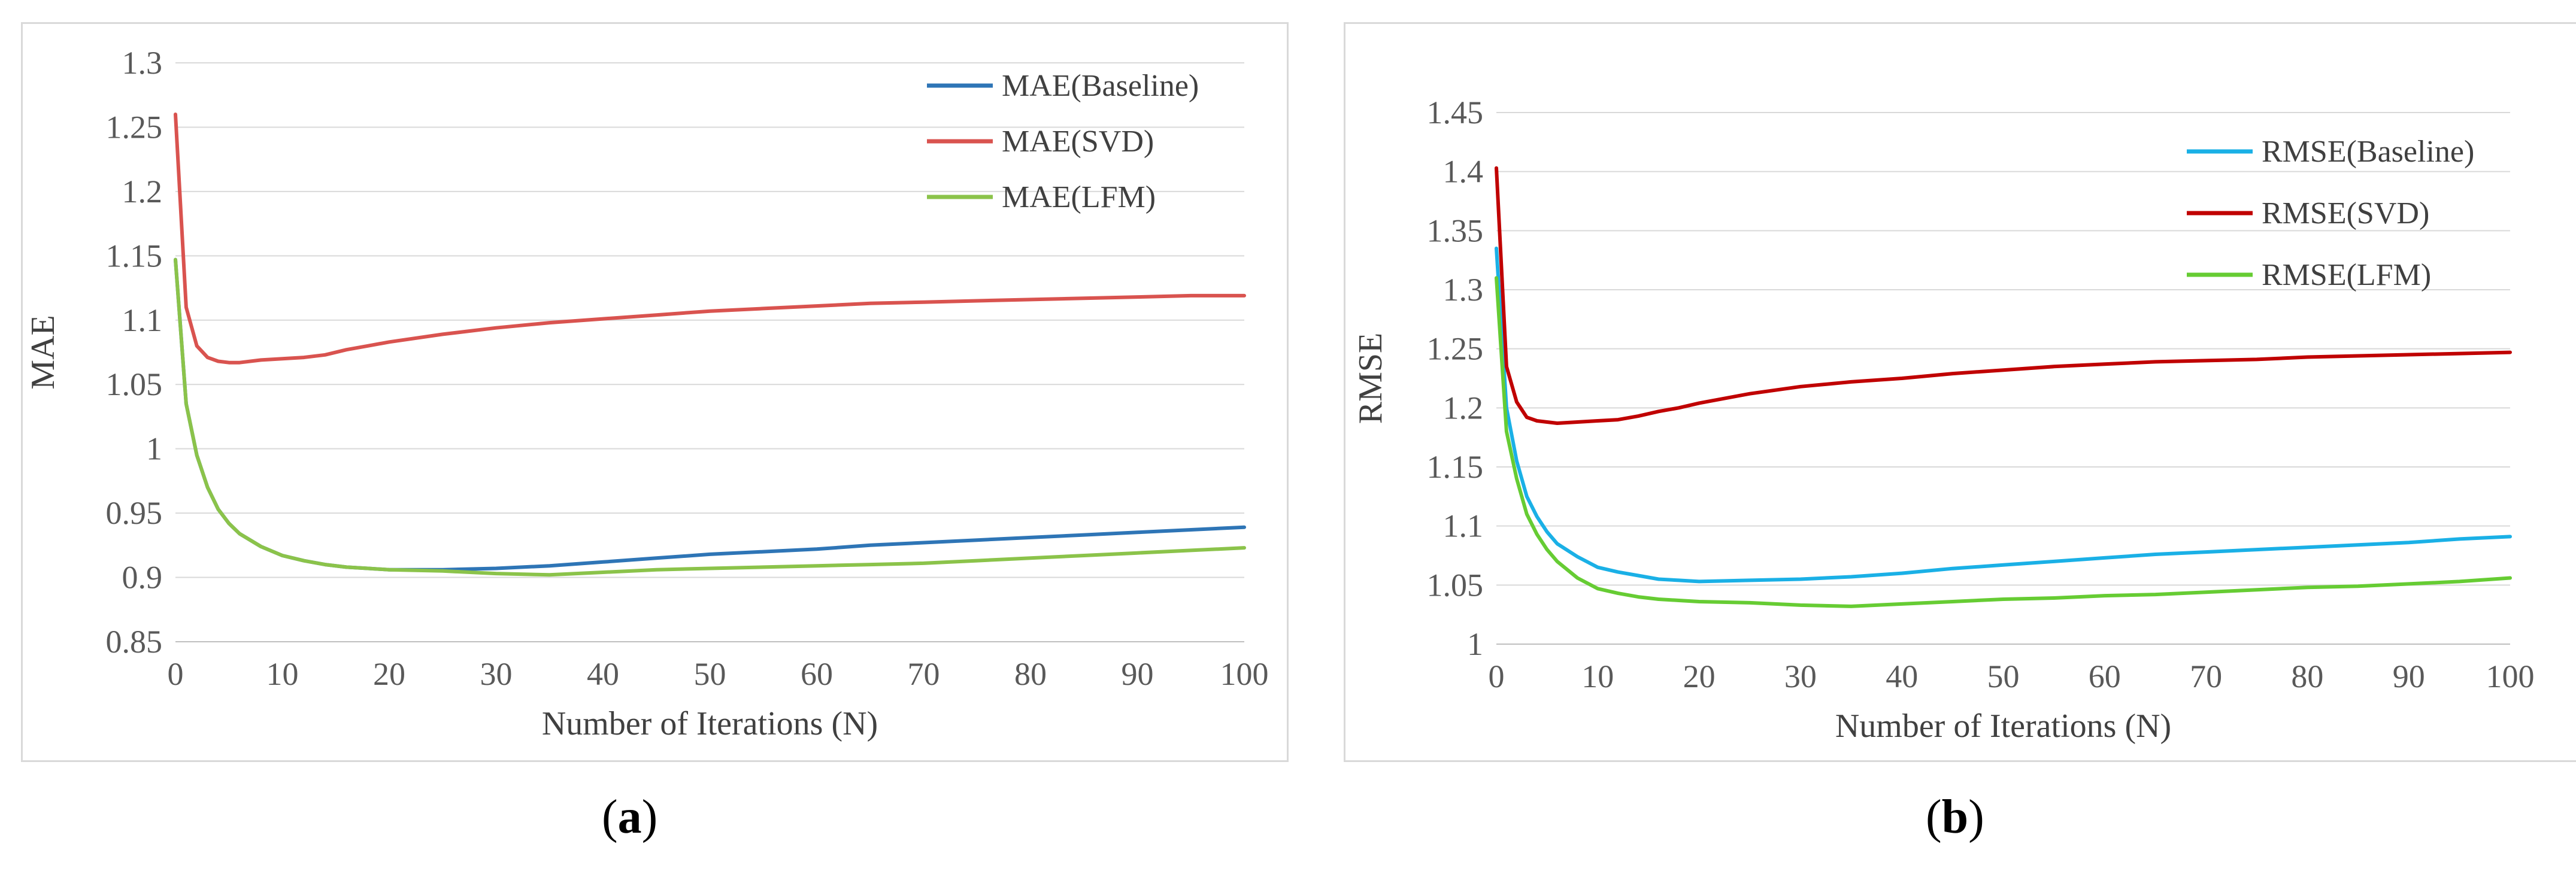 Image resolution: width=2576 pixels, height=871 pixels. Describe the element at coordinates (1078, 142) in the screenshot. I see `legend-entry: MAE(SVD)` at that location.